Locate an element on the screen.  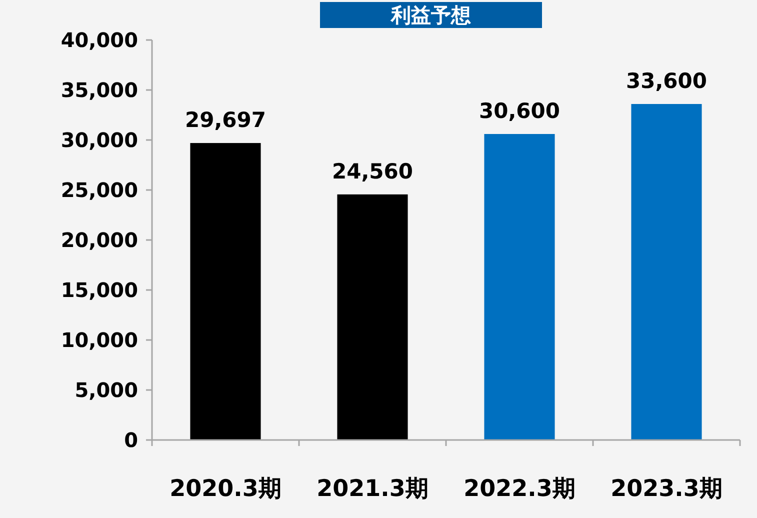
x-tick-label: 2022.3期 is located at coordinates (520, 489).